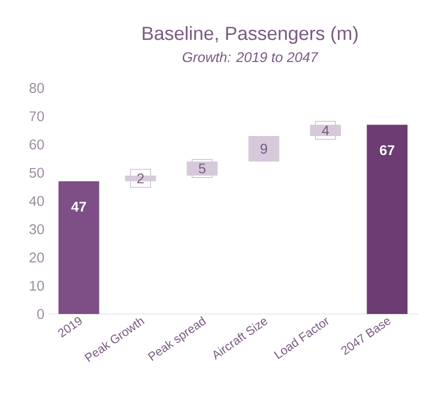 The image size is (424, 412). Describe the element at coordinates (387, 150) in the screenshot. I see `data-label: 67` at that location.